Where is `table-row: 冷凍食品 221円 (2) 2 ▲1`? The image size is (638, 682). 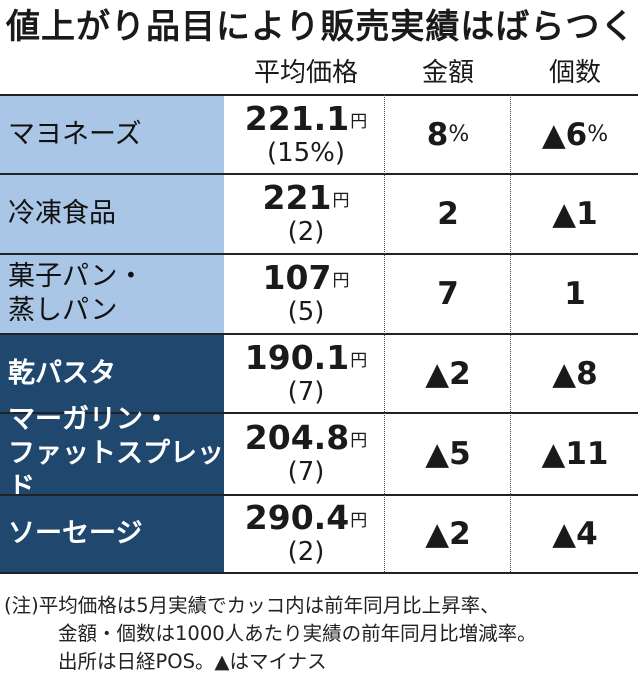
table-row: 冷凍食品 221円 (2) 2 ▲1 is located at coordinates (319, 213).